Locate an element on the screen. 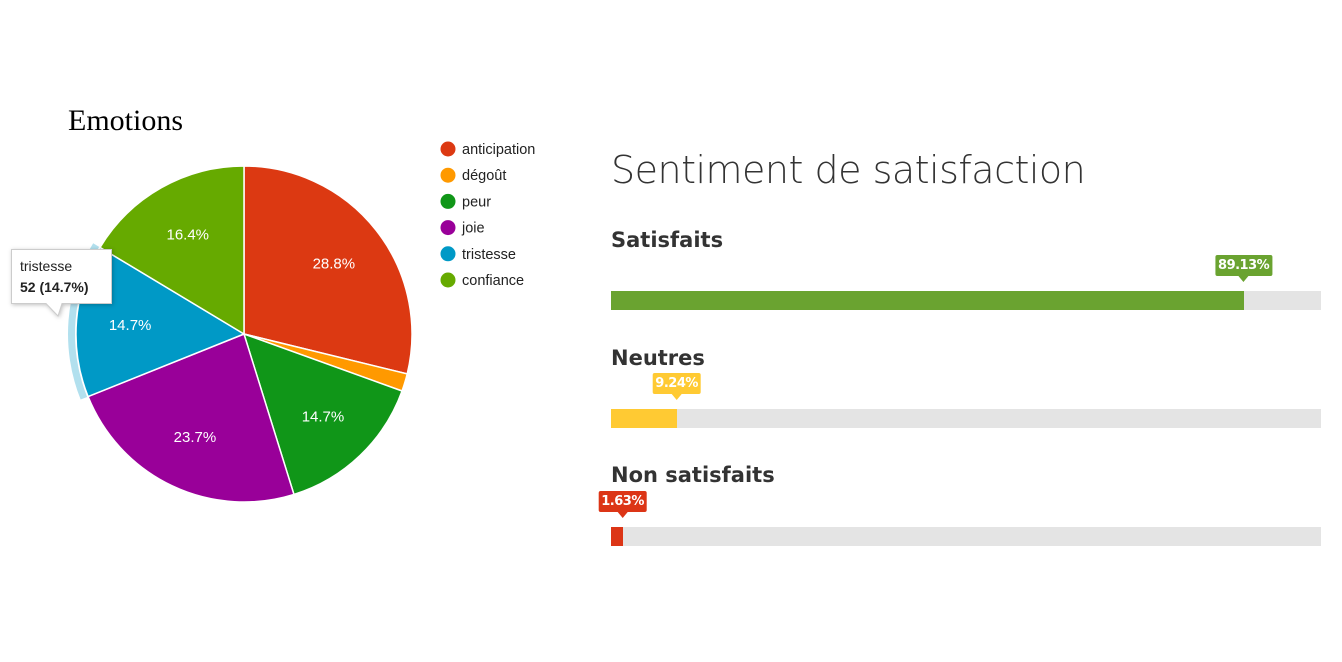 This screenshot has width=1342, height=662. slice-label: 16.4% is located at coordinates (187, 235).